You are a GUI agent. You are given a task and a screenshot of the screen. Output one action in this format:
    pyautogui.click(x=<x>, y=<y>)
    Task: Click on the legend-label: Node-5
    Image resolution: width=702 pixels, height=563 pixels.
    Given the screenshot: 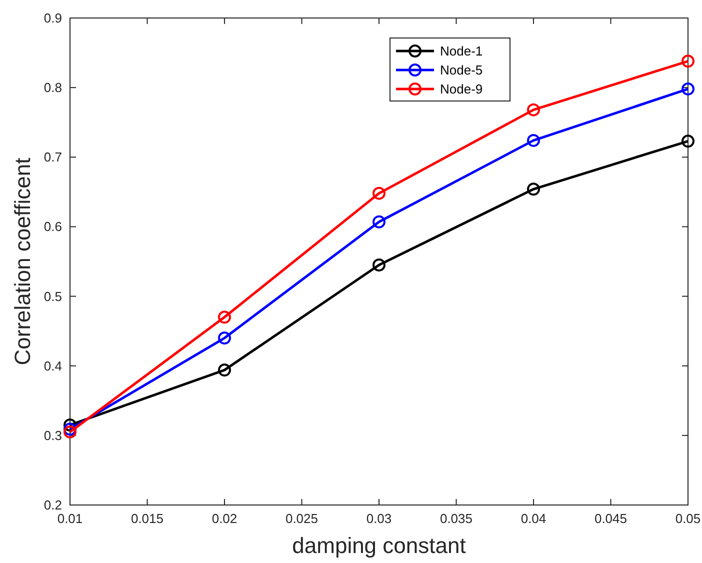 What is the action you would take?
    pyautogui.click(x=461, y=70)
    